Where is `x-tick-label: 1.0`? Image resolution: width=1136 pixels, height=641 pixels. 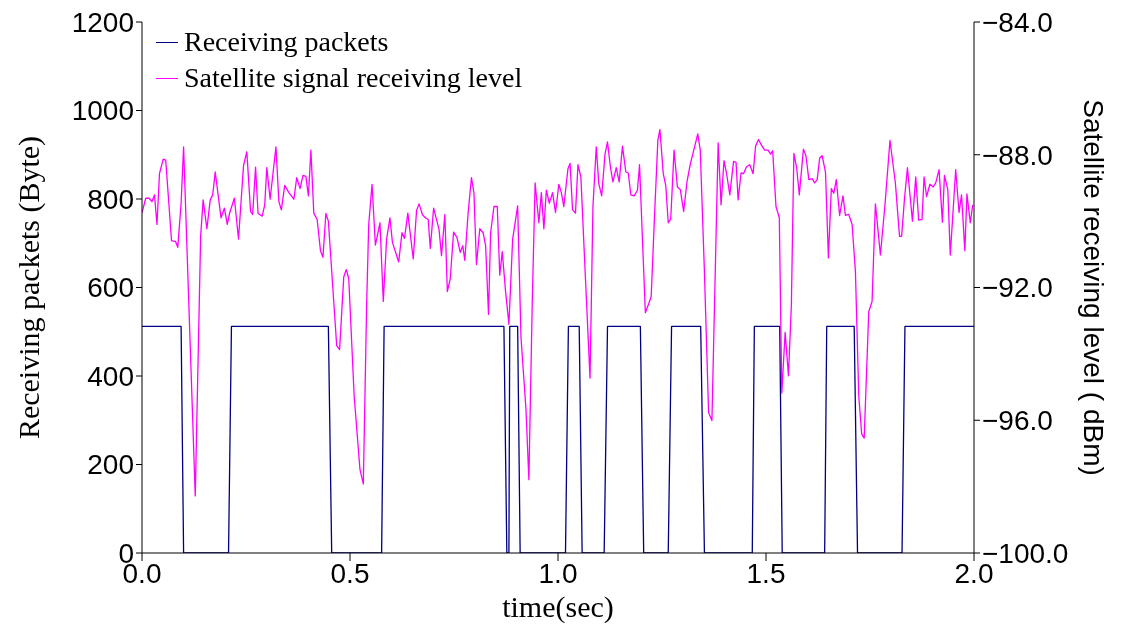 x-tick-label: 1.0 is located at coordinates (558, 573).